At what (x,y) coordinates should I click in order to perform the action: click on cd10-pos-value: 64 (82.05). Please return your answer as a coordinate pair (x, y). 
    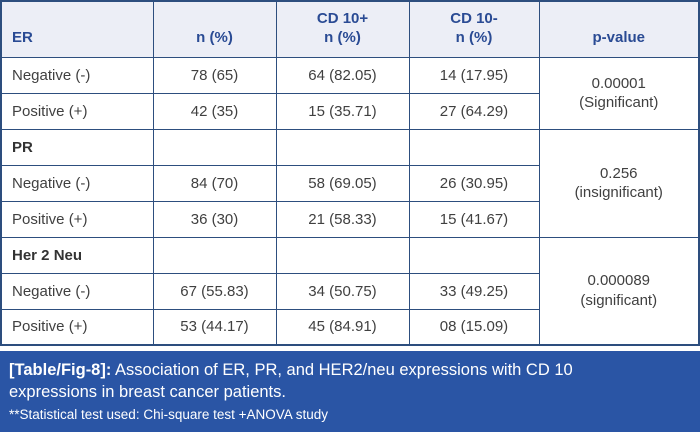
    Looking at the image, I should click on (342, 75).